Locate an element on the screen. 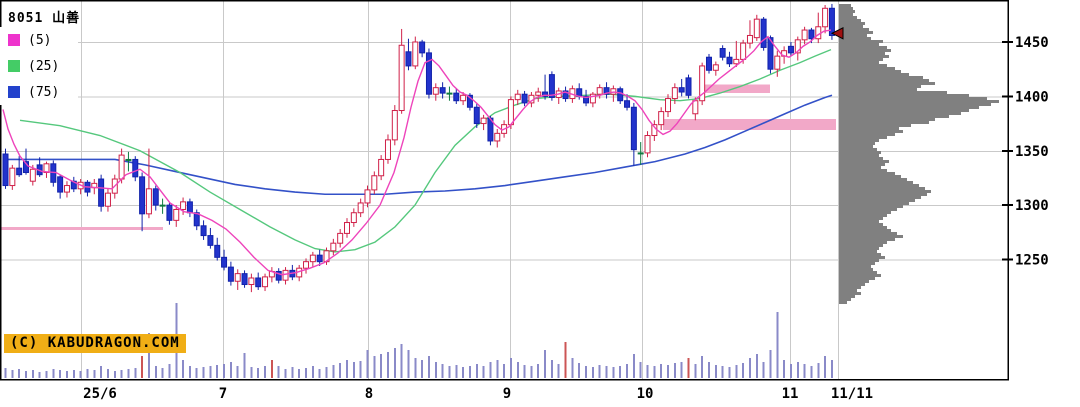  kabudragon-watermark: (C) KABUDRAGON.COM is located at coordinates (95, 343).